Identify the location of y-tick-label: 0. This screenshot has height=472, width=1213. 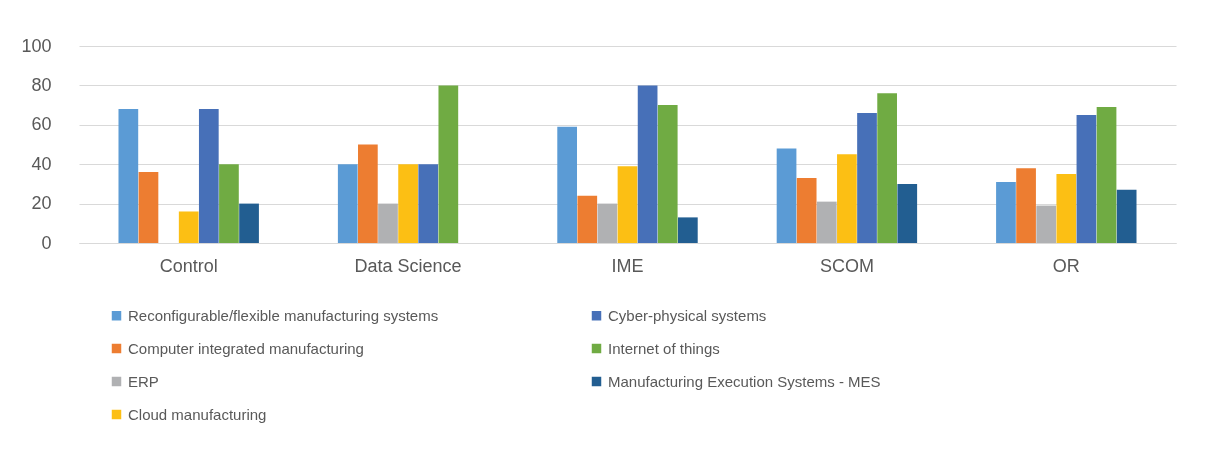
(46, 242).